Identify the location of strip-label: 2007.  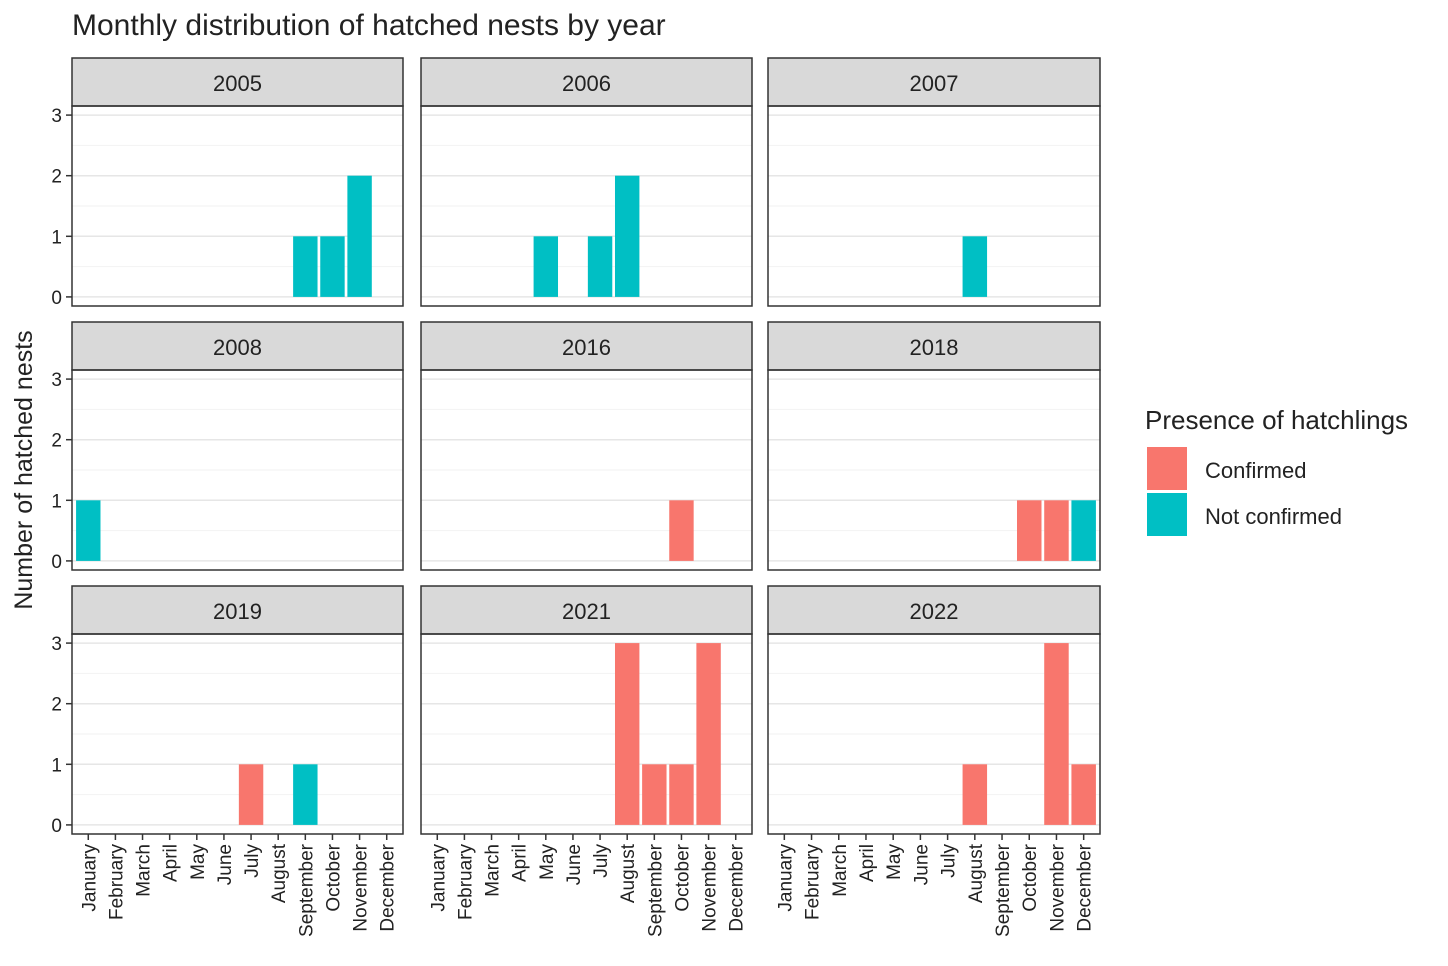
(934, 83).